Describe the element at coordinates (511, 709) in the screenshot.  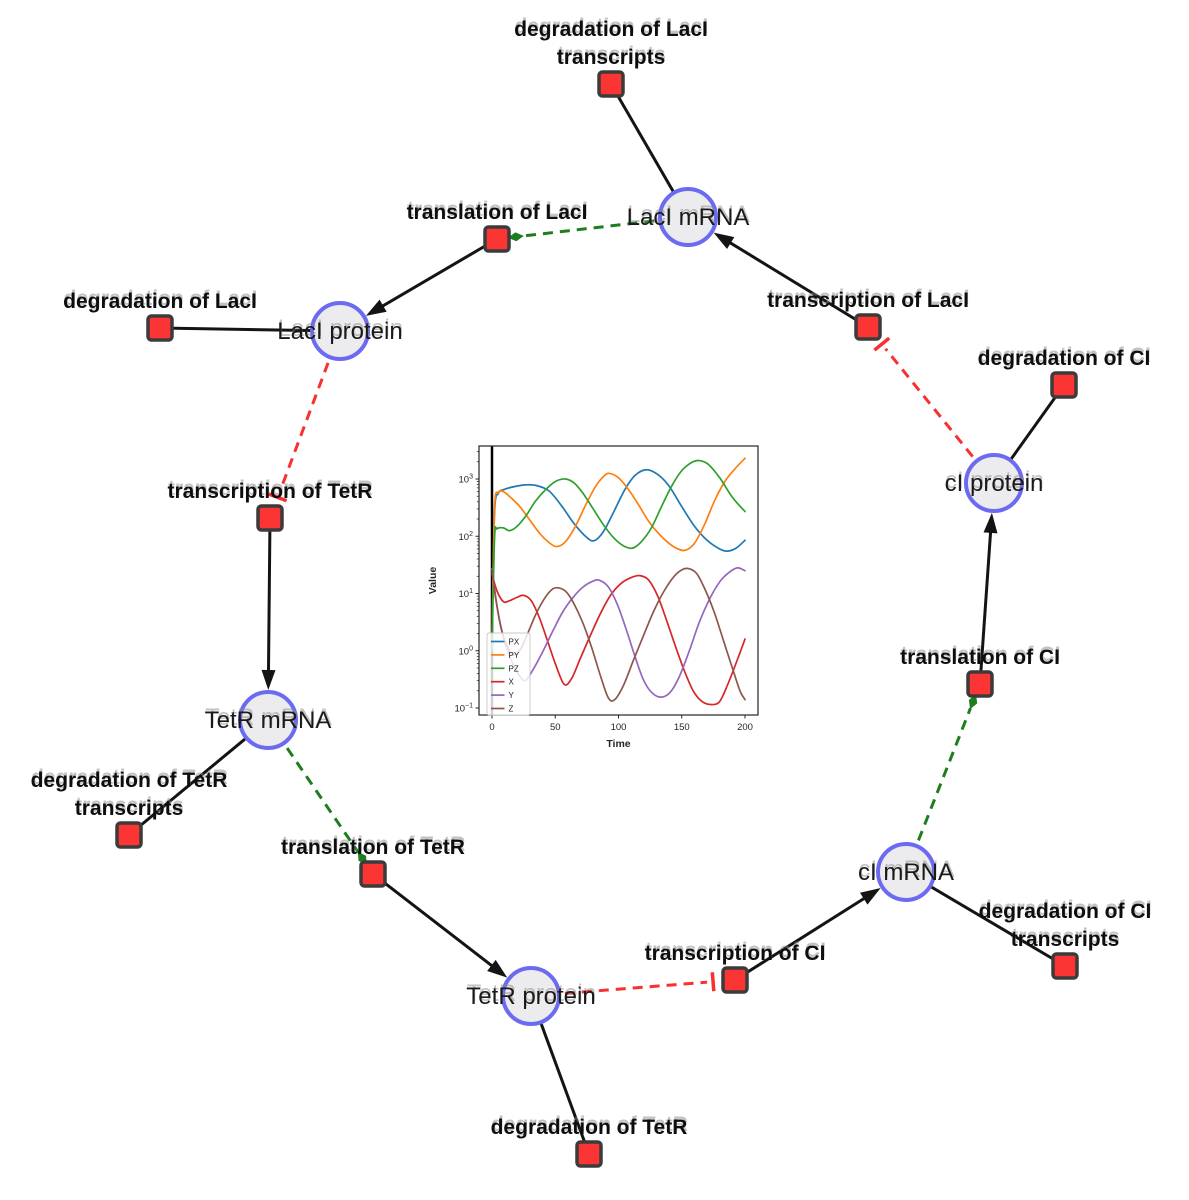
I see `legend-label-Z: Z` at that location.